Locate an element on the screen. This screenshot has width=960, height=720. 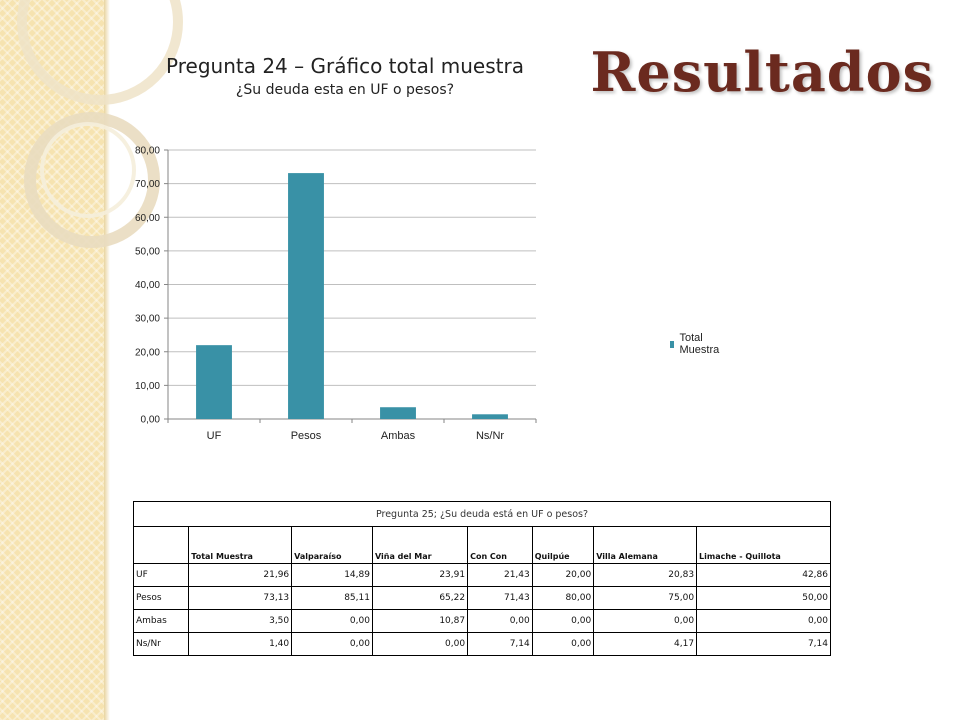
table-cell: 21,96 is located at coordinates (240, 575).